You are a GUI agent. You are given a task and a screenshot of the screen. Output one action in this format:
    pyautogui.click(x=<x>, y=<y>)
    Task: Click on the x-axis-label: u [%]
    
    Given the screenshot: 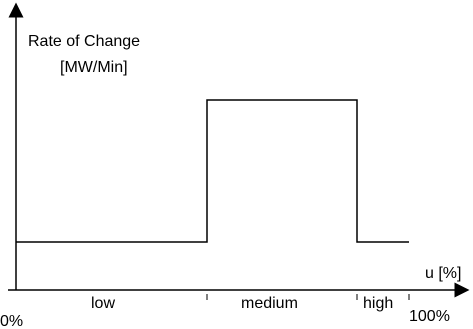 What is the action you would take?
    pyautogui.click(x=443, y=273)
    